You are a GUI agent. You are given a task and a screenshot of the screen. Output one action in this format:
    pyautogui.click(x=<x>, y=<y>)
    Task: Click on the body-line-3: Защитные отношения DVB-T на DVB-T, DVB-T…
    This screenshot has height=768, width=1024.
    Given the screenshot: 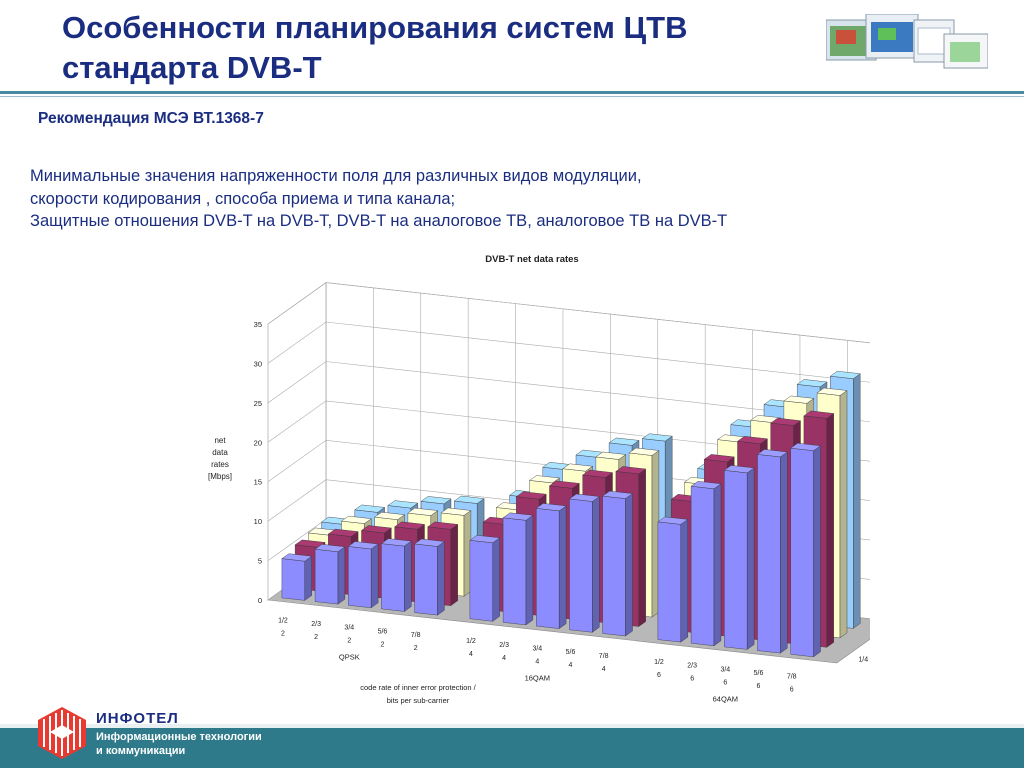 What is the action you would take?
    pyautogui.click(x=379, y=221)
    